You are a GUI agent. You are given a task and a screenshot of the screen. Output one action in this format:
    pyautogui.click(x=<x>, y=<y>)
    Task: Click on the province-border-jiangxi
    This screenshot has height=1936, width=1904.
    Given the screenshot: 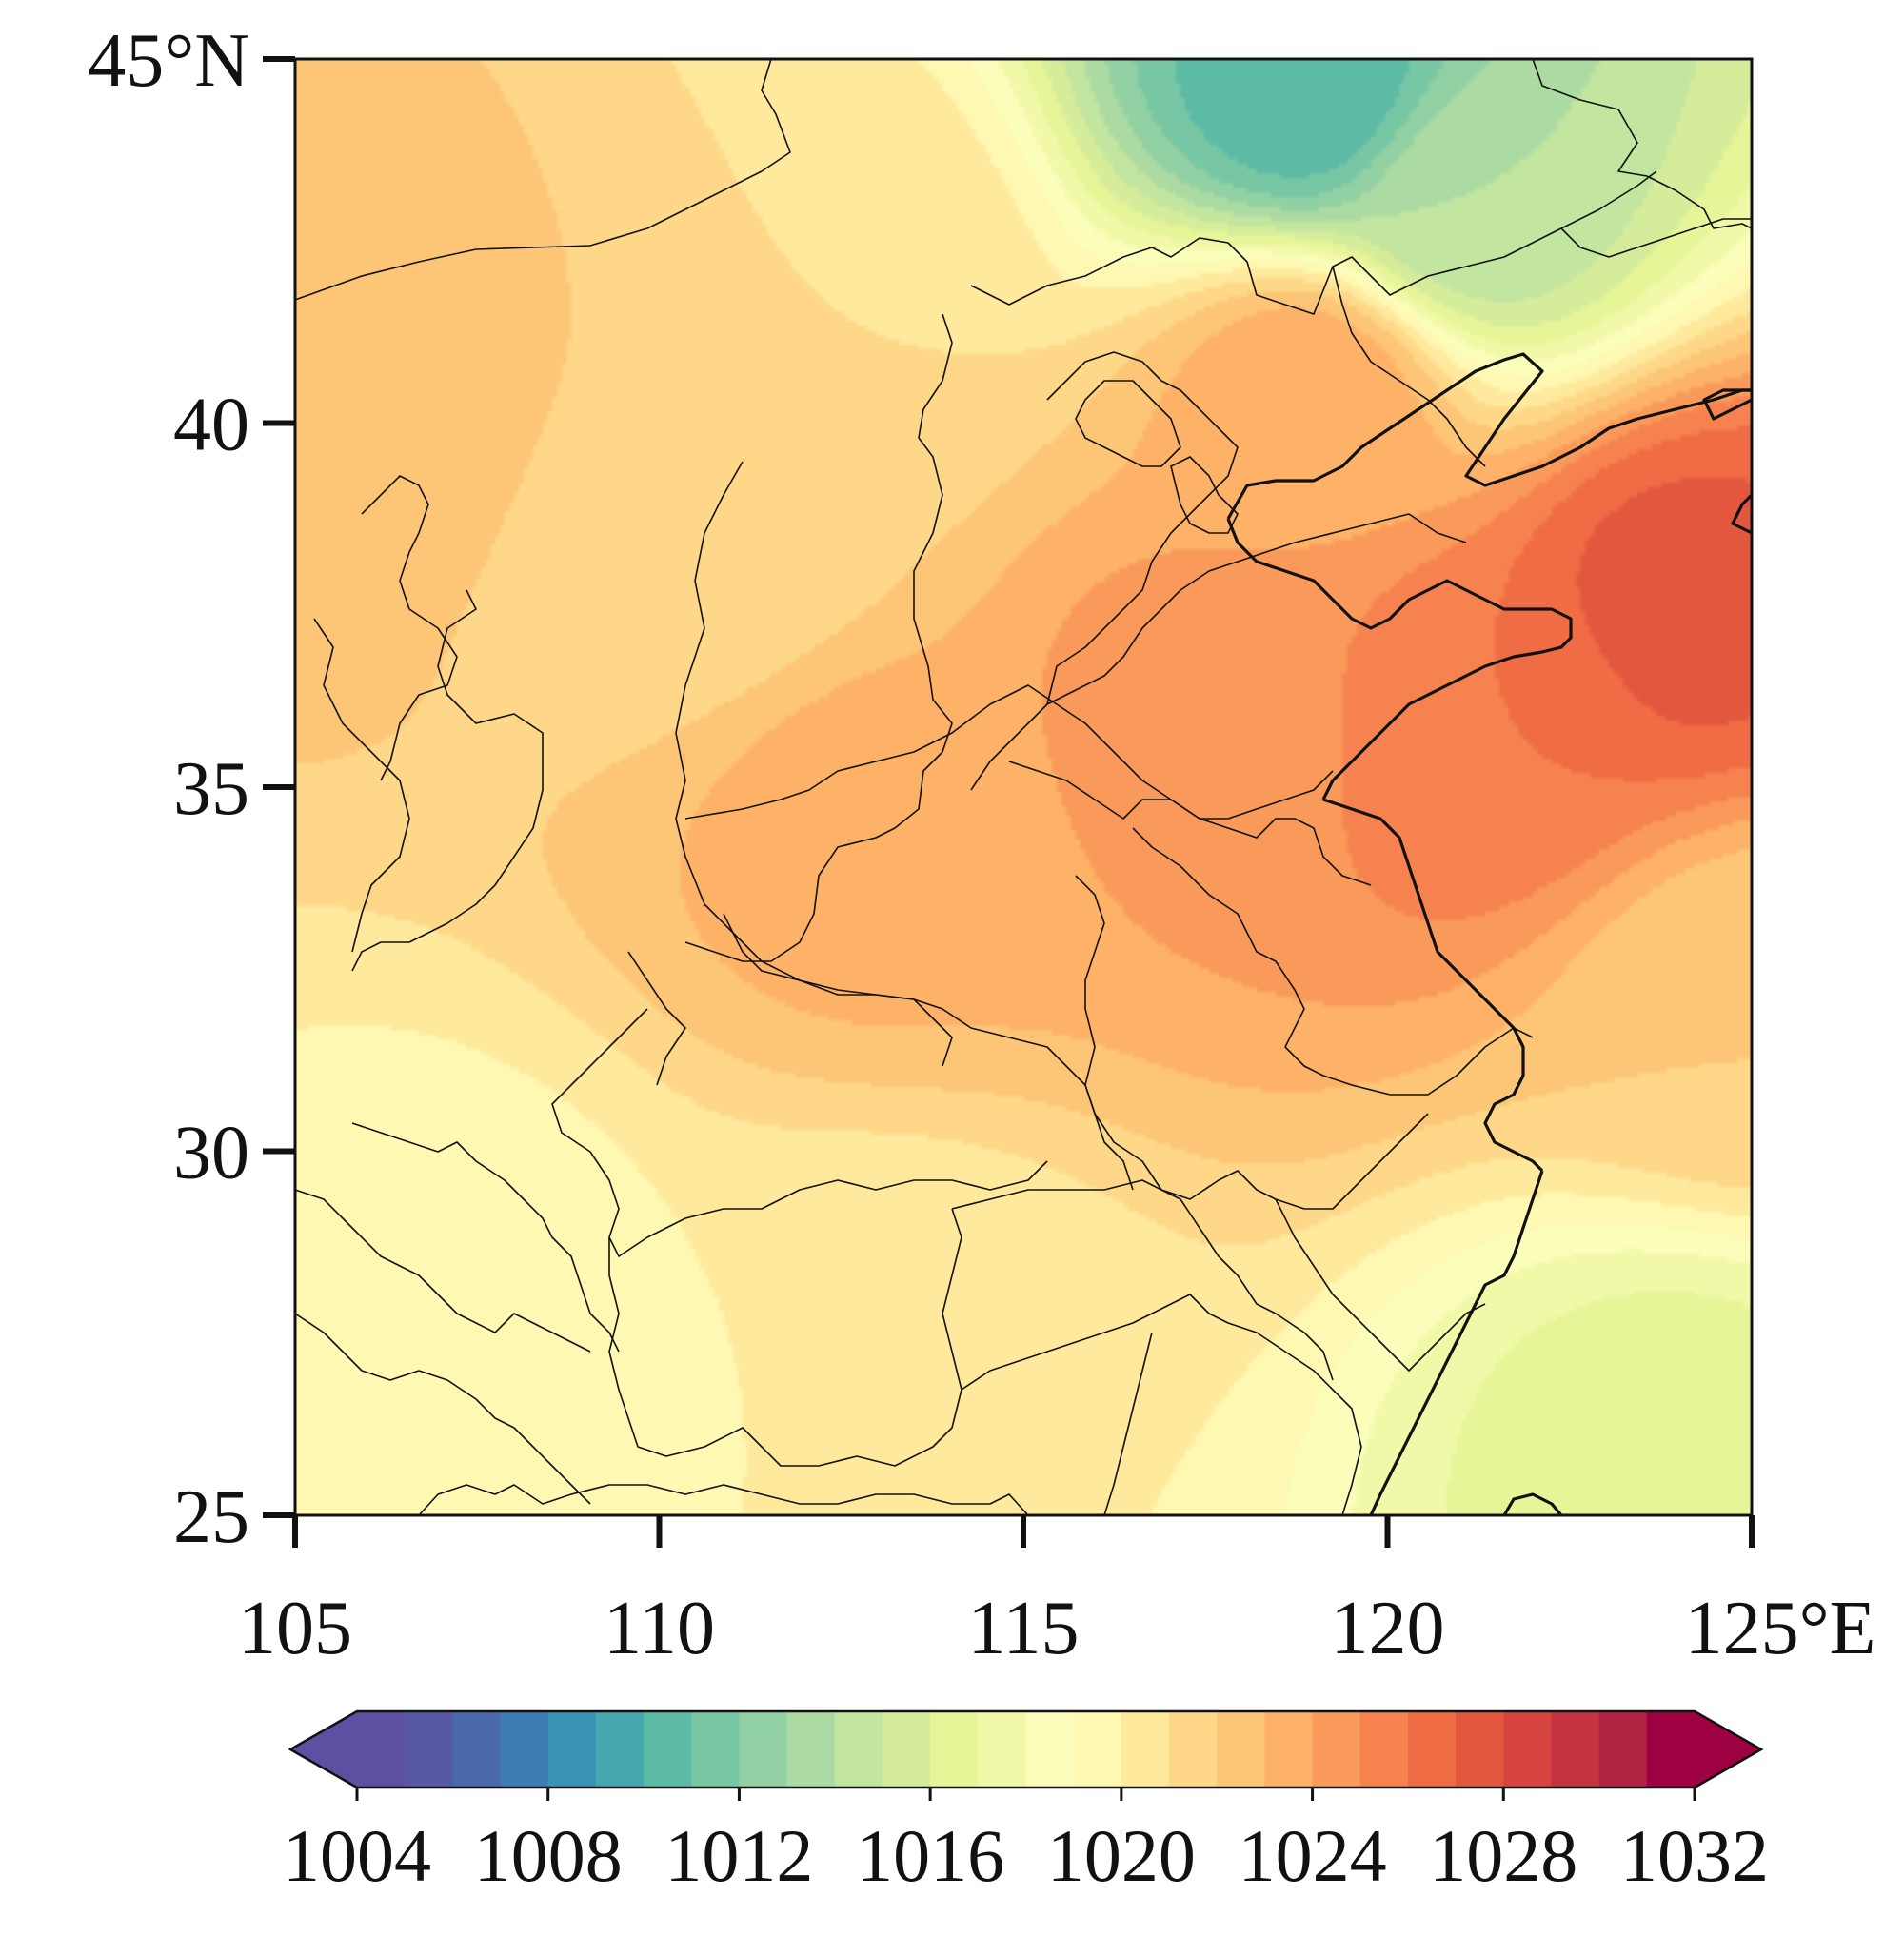 What is the action you would take?
    pyautogui.click(x=1142, y=1280)
    